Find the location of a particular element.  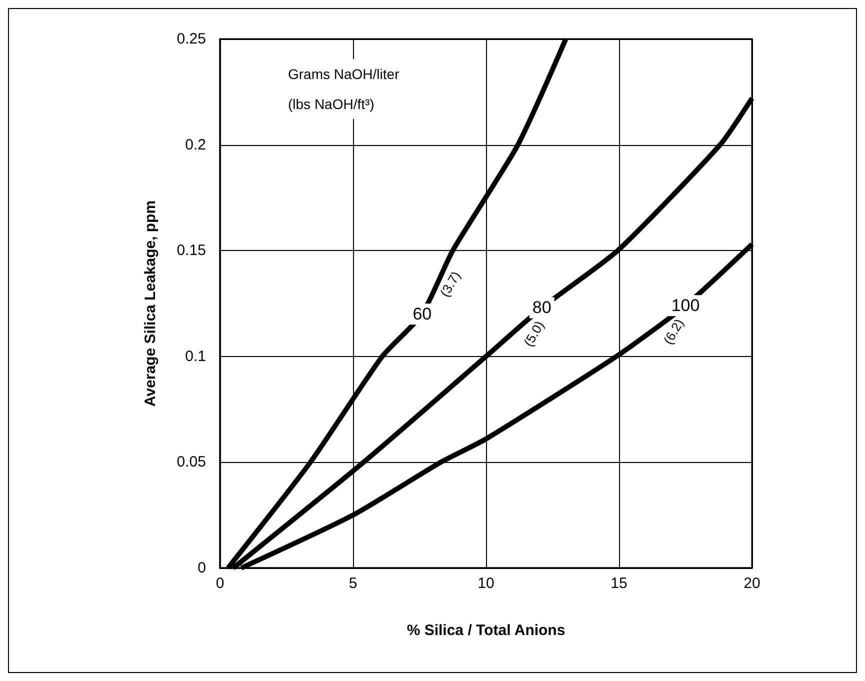

x-tick-label: 0 is located at coordinates (220, 583).